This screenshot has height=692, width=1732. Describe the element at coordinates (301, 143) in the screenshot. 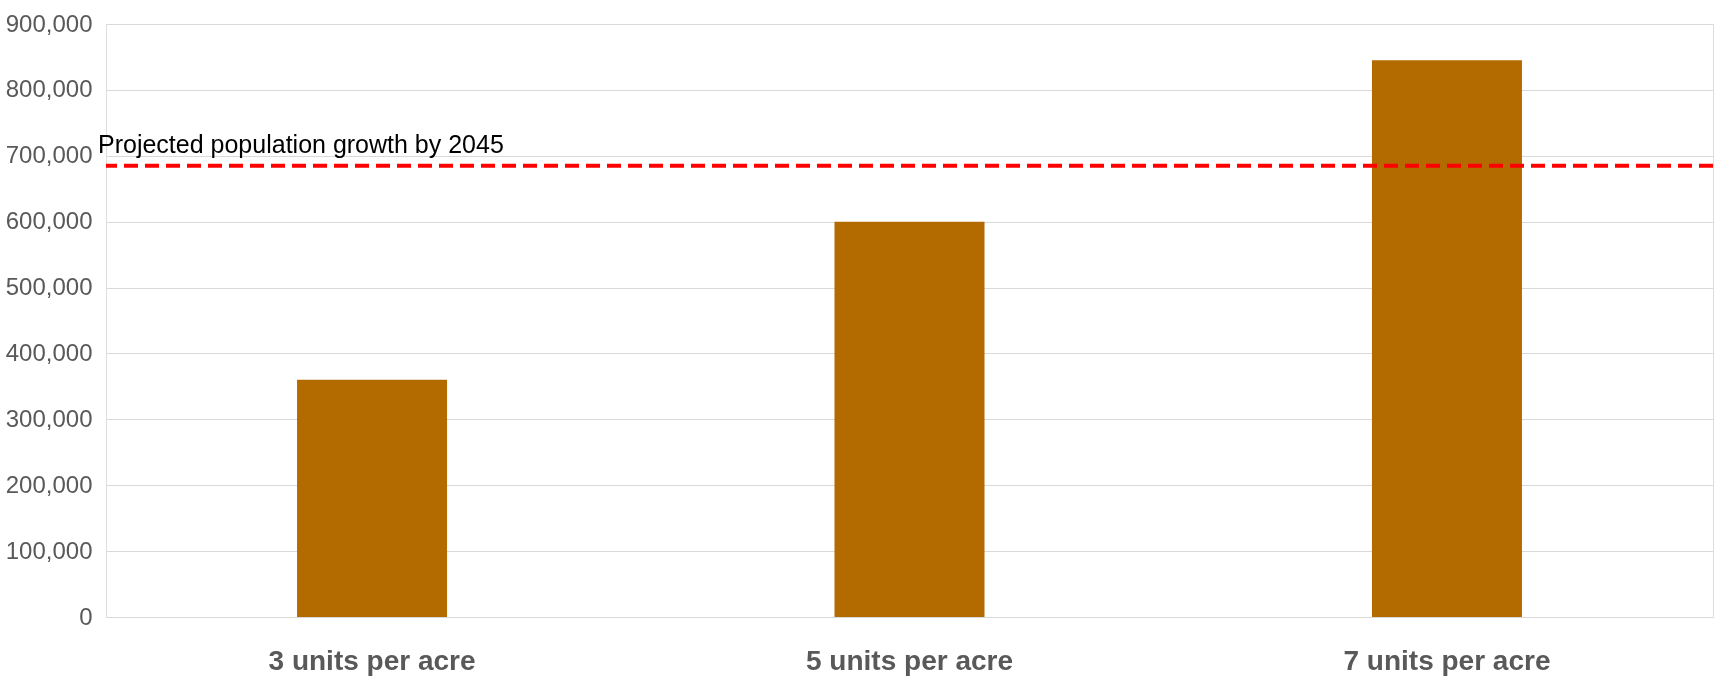

I see `ref-line-label: Projected population growth by 2045` at that location.